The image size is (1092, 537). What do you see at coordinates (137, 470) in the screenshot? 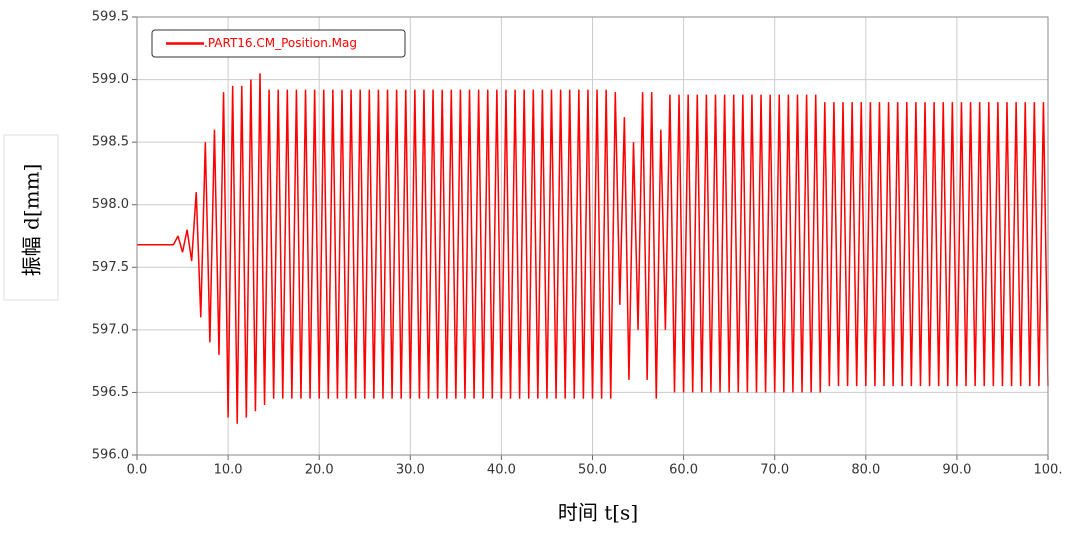
I see `x-tick-label: 0.0` at bounding box center [137, 470].